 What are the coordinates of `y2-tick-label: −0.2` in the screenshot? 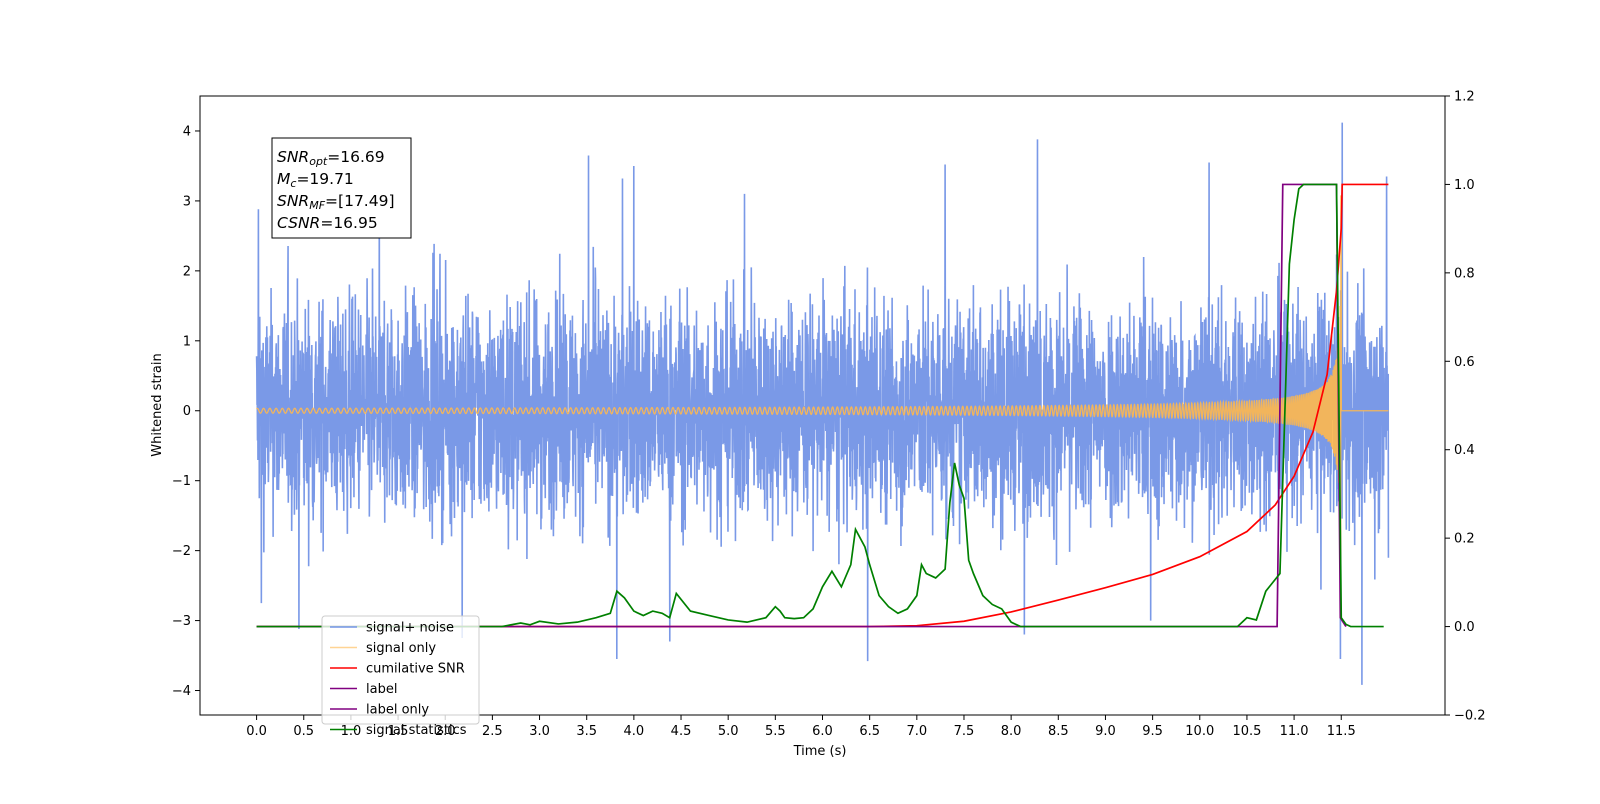 It's located at (1470, 716).